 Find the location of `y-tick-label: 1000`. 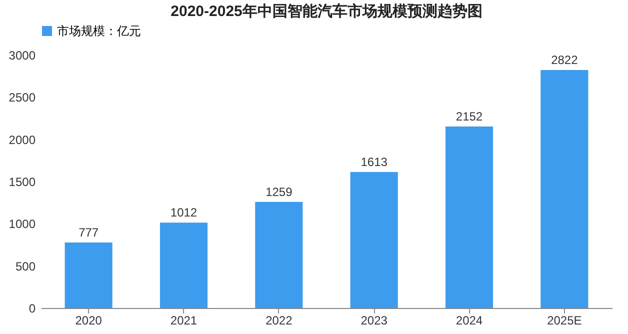

y-tick-label: 1000 is located at coordinates (22, 224).